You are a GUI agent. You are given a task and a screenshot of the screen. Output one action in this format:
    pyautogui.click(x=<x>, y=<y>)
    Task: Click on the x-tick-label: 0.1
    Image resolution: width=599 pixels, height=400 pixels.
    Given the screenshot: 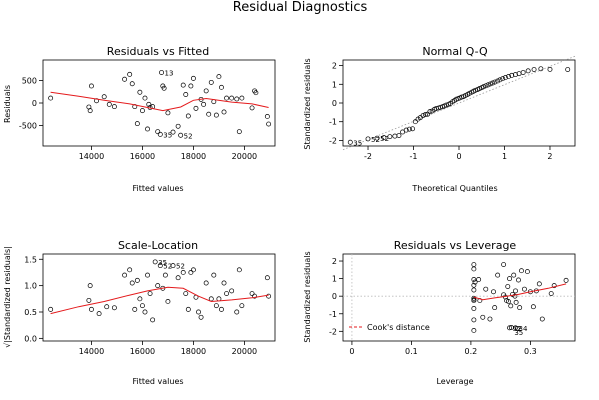 What is the action you would take?
    pyautogui.click(x=411, y=351)
    